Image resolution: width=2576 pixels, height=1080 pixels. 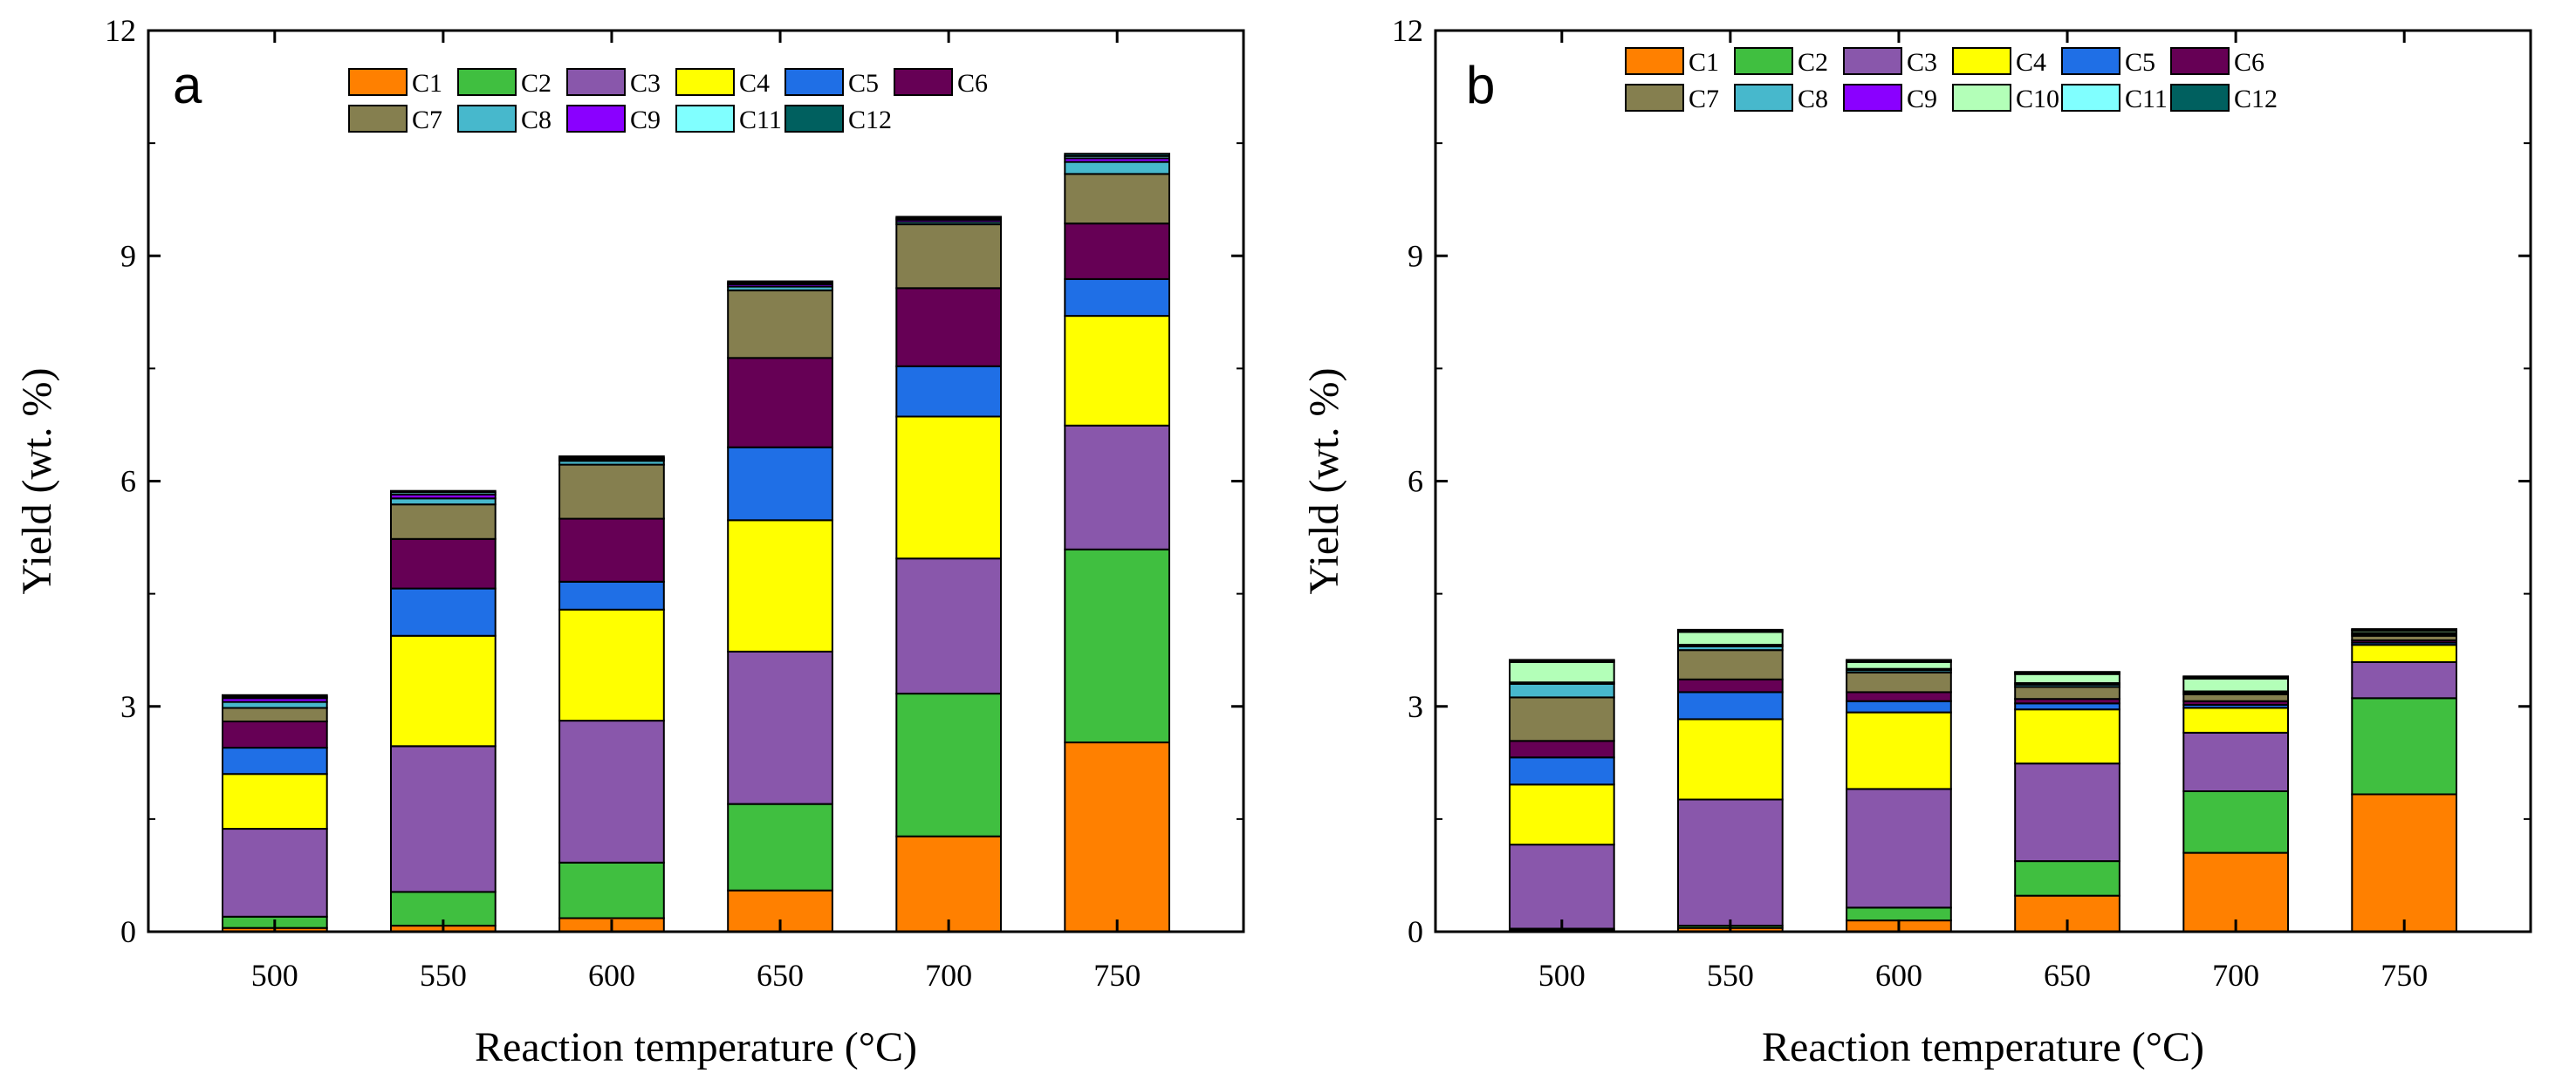 I want to click on legend-item-c7: C7, so click(x=1672, y=98).